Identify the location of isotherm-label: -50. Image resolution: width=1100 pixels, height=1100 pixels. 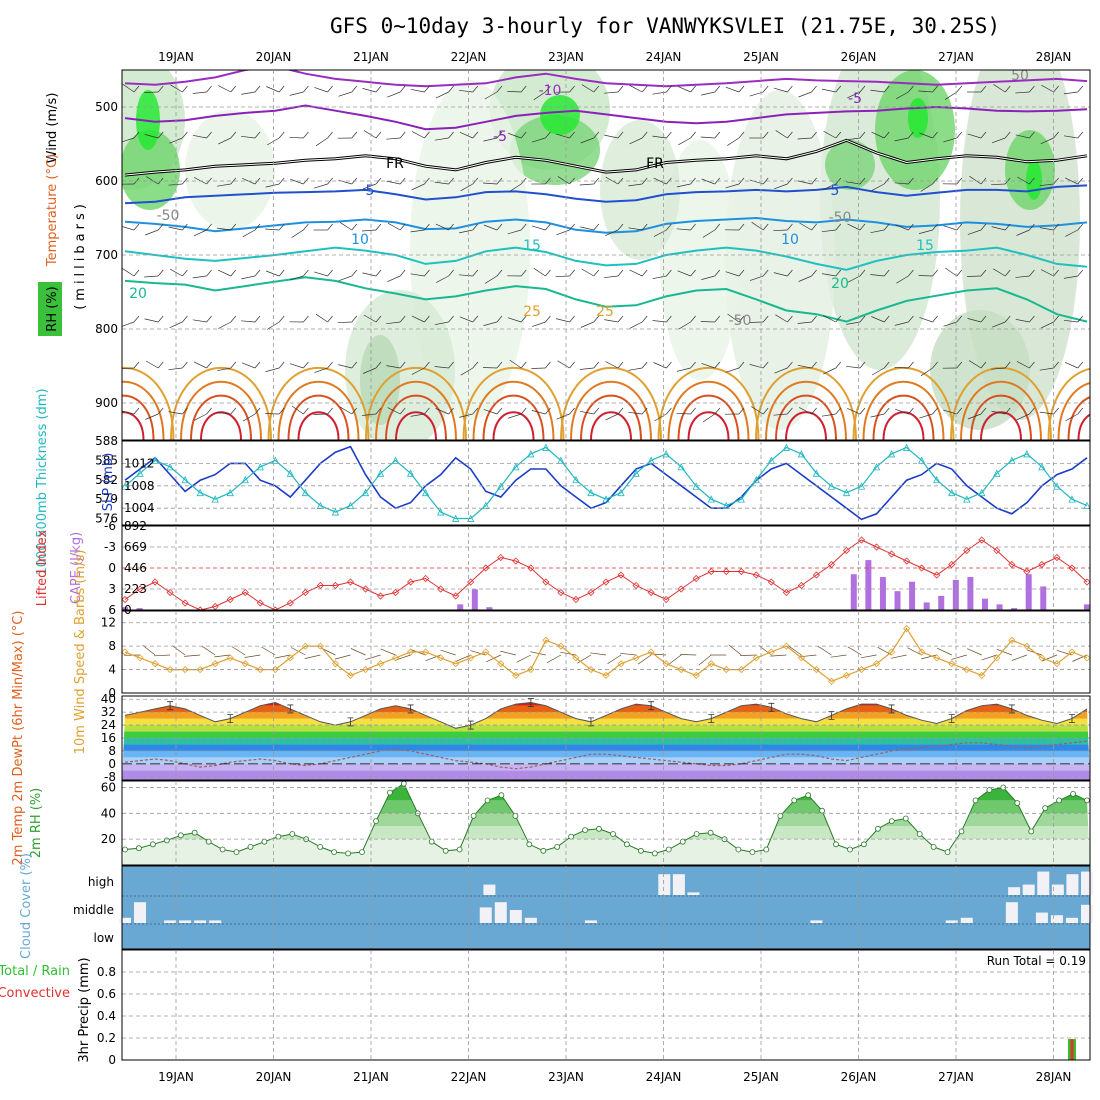
(168, 216).